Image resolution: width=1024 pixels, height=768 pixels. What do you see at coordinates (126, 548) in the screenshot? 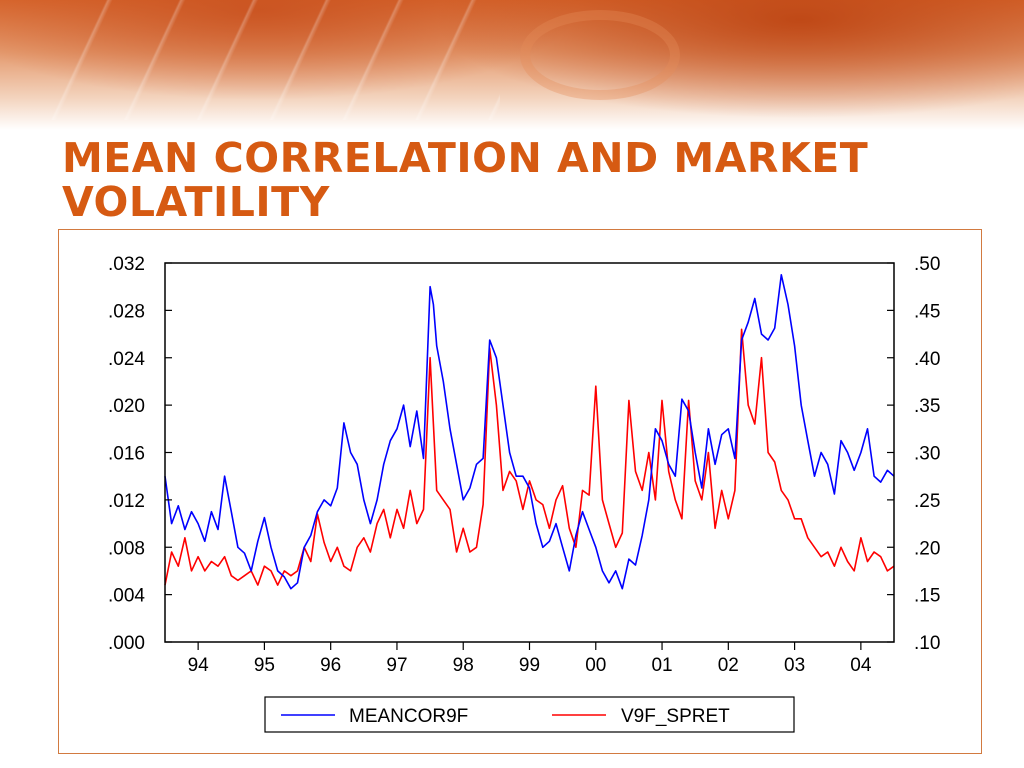
I see `left-tick-label: .008` at bounding box center [126, 548].